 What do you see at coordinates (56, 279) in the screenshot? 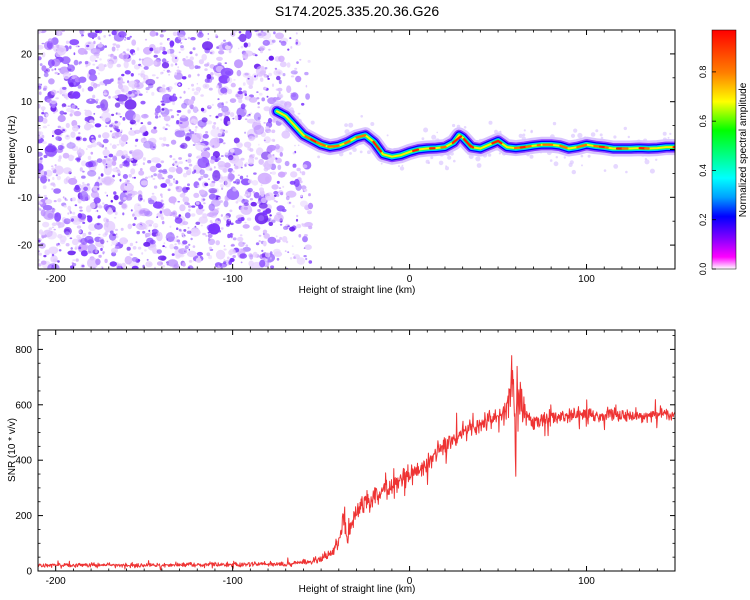
I see `x-tick-label: -200` at bounding box center [56, 279].